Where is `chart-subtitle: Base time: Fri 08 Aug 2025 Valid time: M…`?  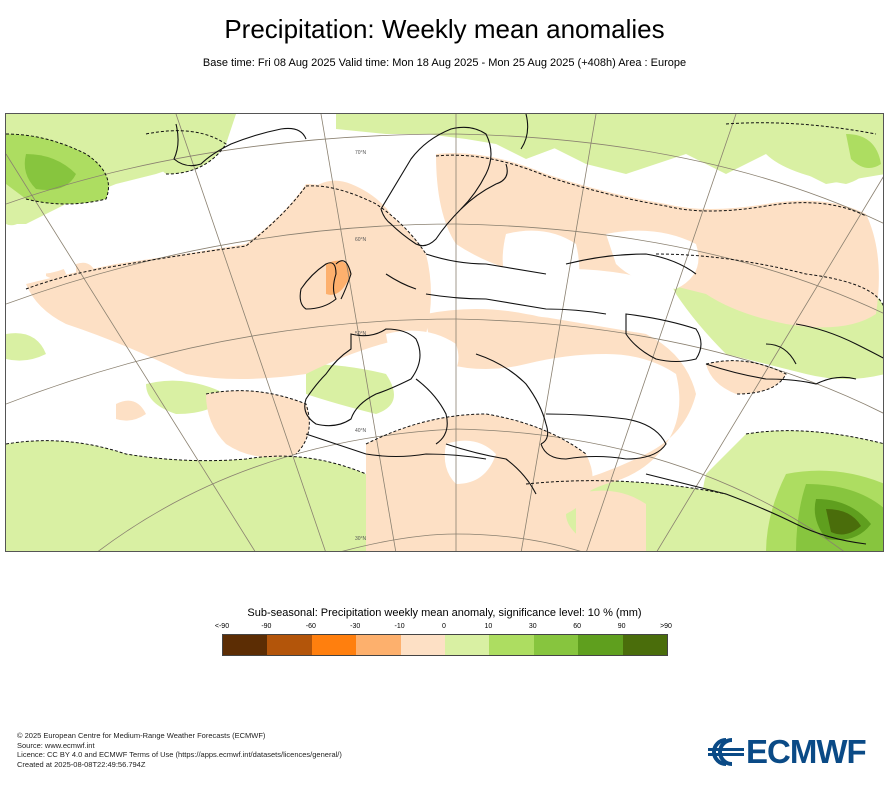
chart-subtitle: Base time: Fri 08 Aug 2025 Valid time: M… is located at coordinates (444, 63).